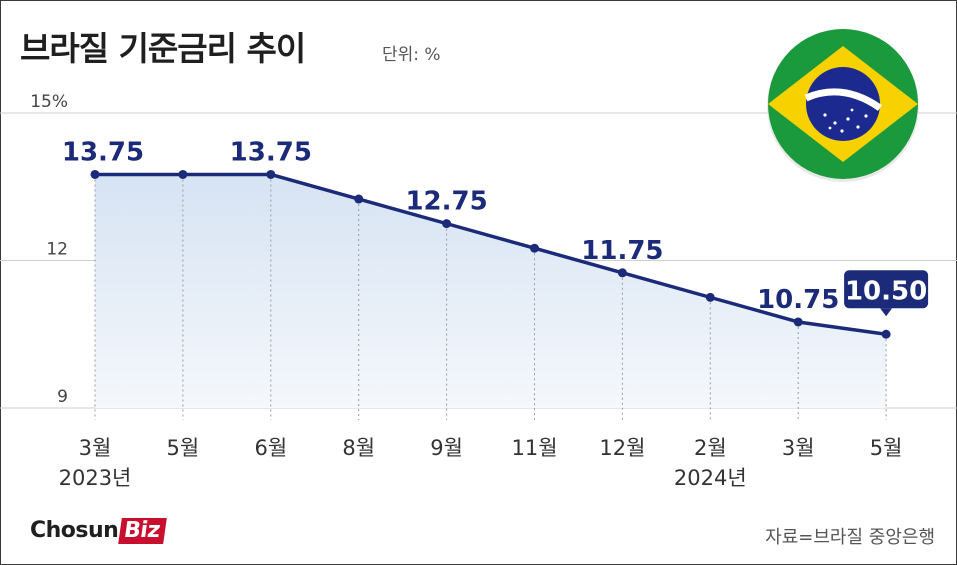 This screenshot has height=565, width=957. What do you see at coordinates (62, 397) in the screenshot?
I see `y-tick-label: 9` at bounding box center [62, 397].